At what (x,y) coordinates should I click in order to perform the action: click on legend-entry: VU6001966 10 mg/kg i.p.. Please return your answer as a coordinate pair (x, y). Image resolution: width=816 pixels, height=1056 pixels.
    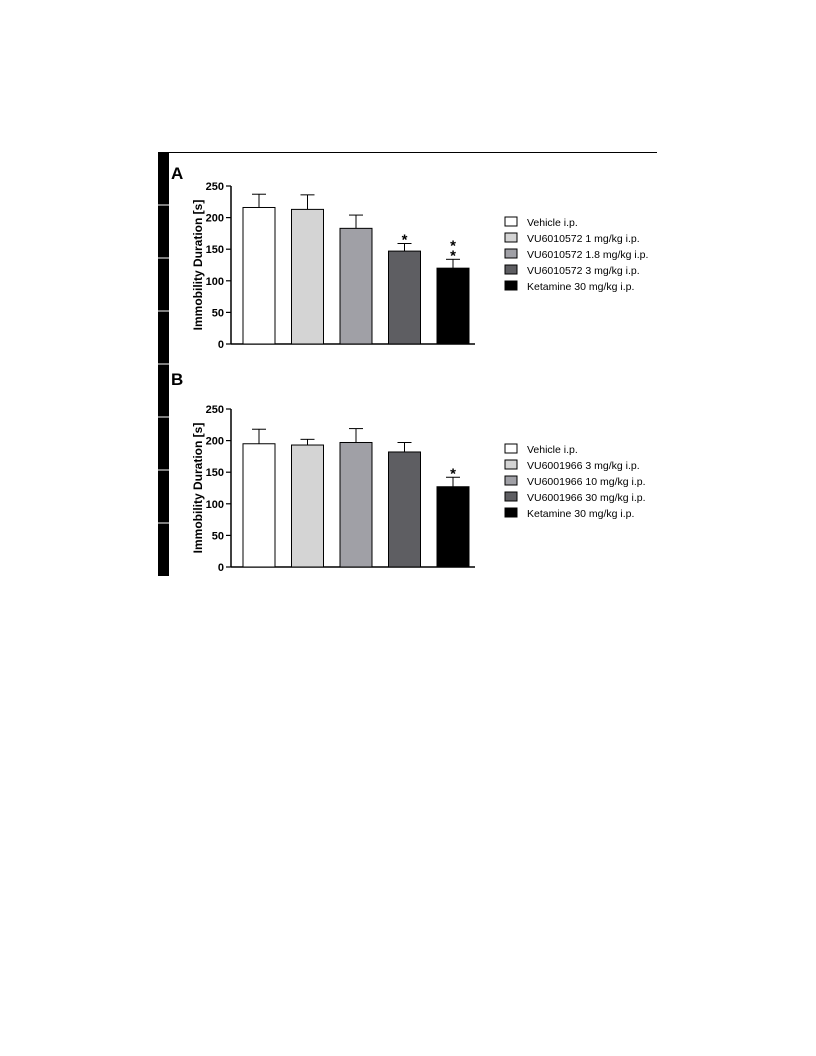
    Looking at the image, I should click on (586, 482).